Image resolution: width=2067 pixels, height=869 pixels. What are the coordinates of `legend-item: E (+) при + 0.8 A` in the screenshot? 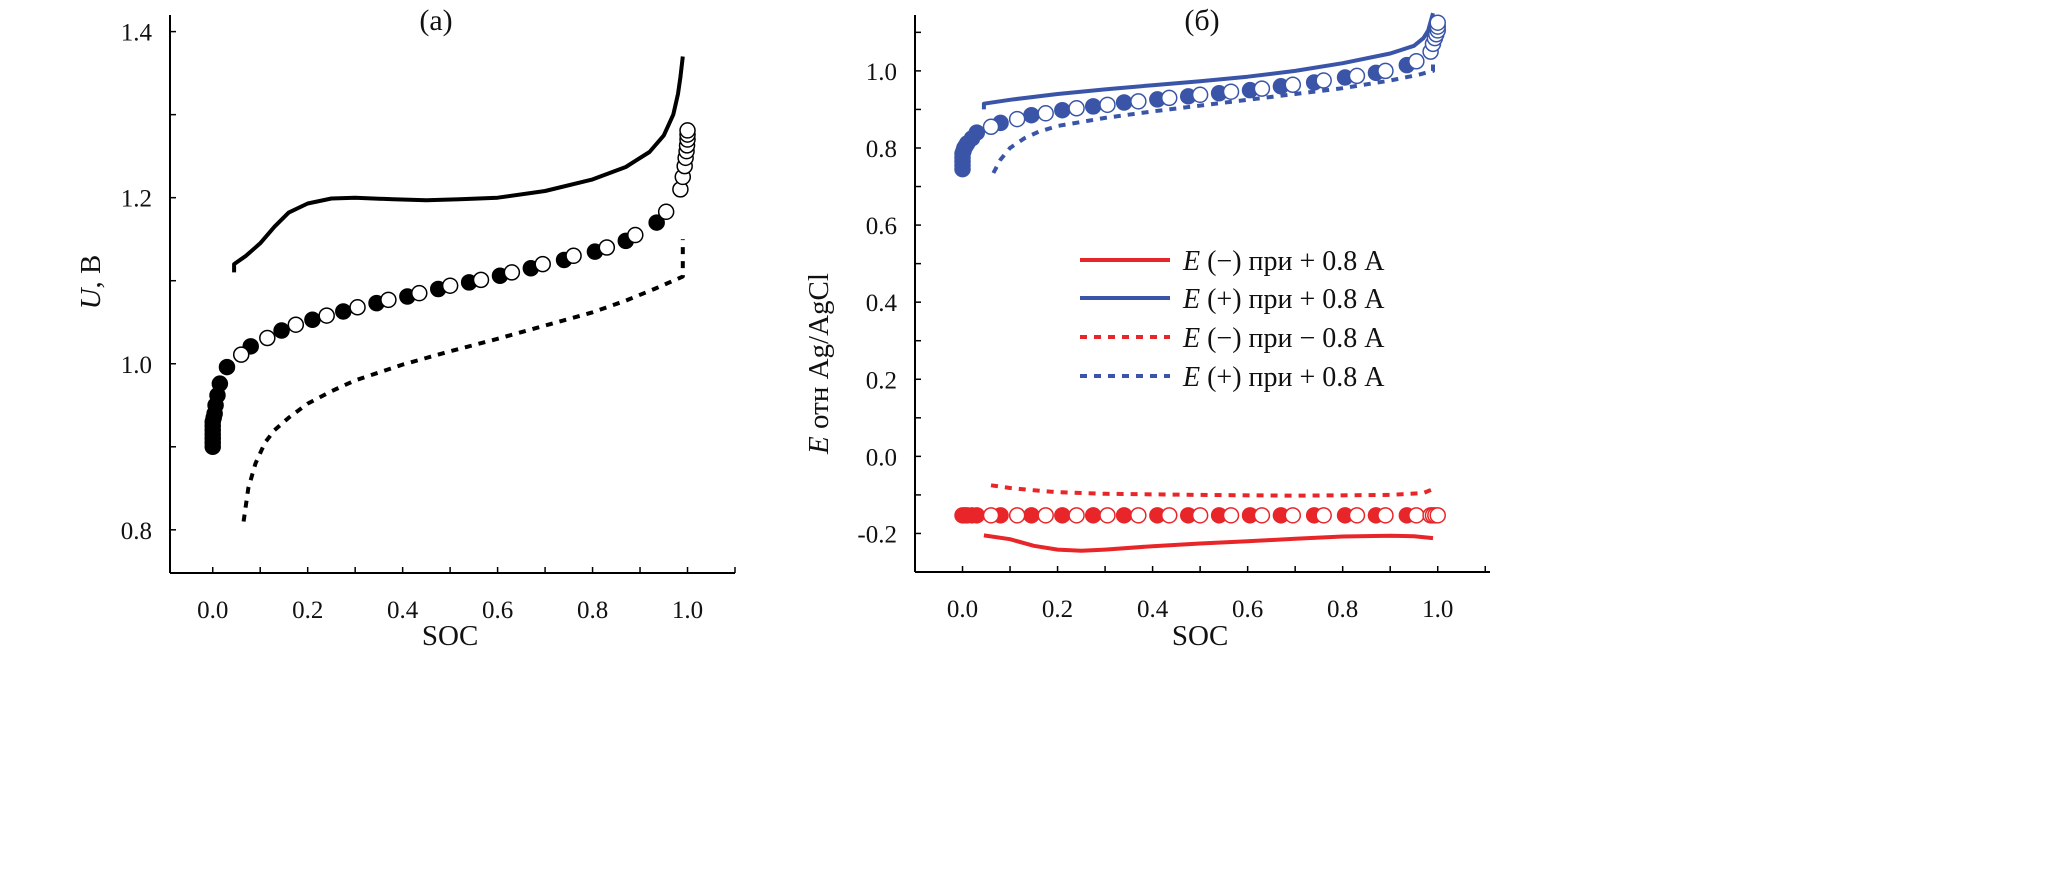 It's located at (1232, 377).